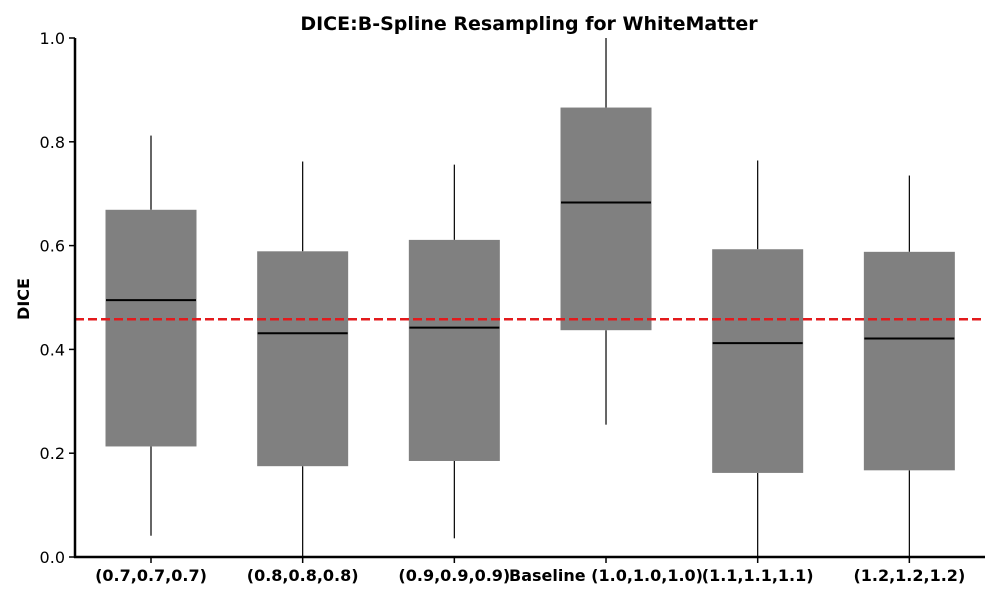  What do you see at coordinates (529, 24) in the screenshot?
I see `chart-title: DICE:B-Spline Resampling for WhiteMatter` at bounding box center [529, 24].